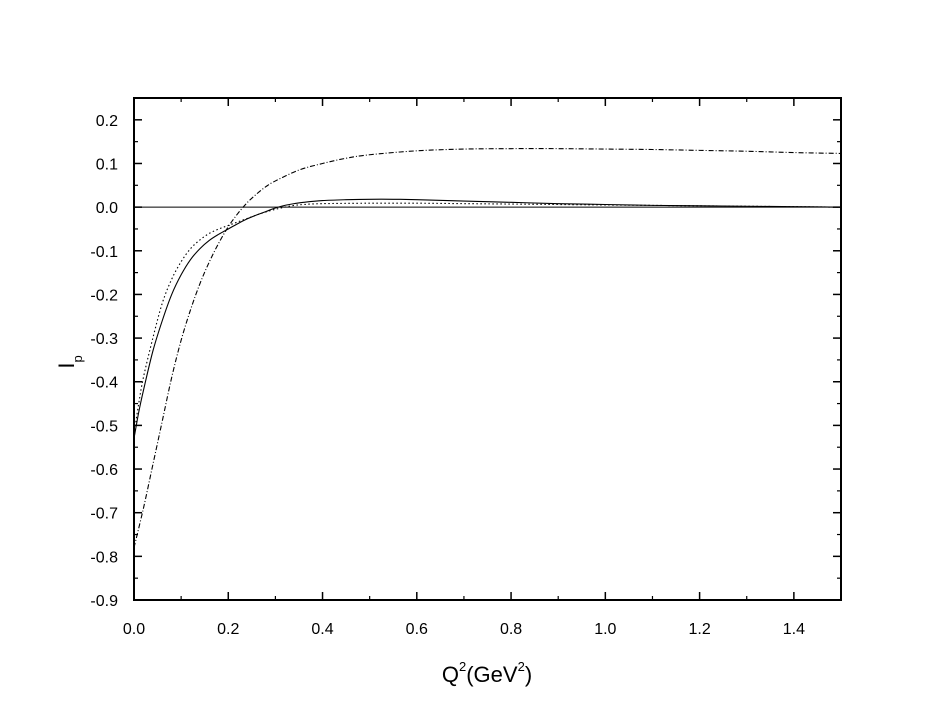  I want to click on y-tick-label: 0.0, so click(107, 208).